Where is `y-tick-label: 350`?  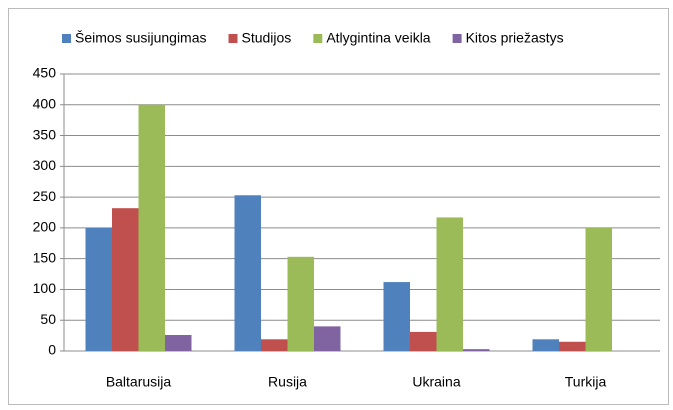
y-tick-label: 350 is located at coordinates (45, 134).